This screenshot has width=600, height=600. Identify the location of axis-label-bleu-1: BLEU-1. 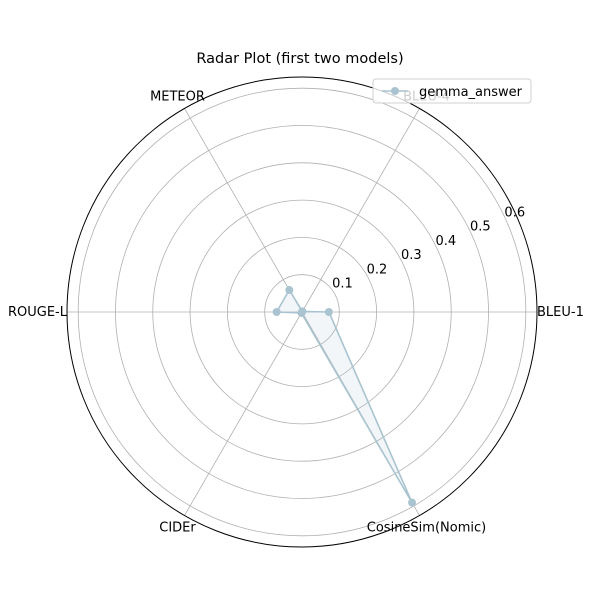
(560, 312).